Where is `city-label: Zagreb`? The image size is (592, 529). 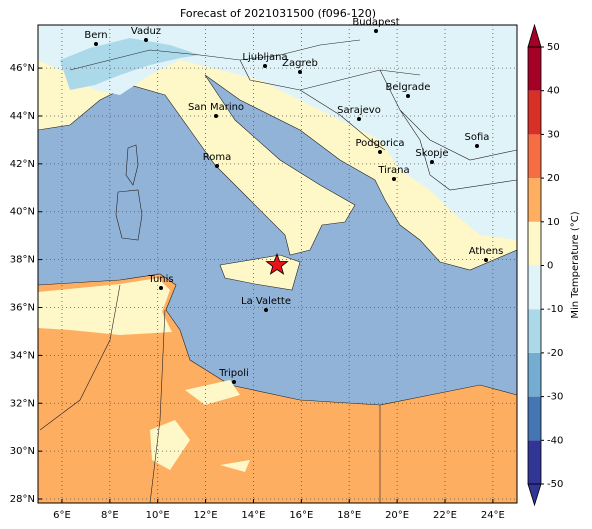
city-label: Zagreb is located at coordinates (300, 63).